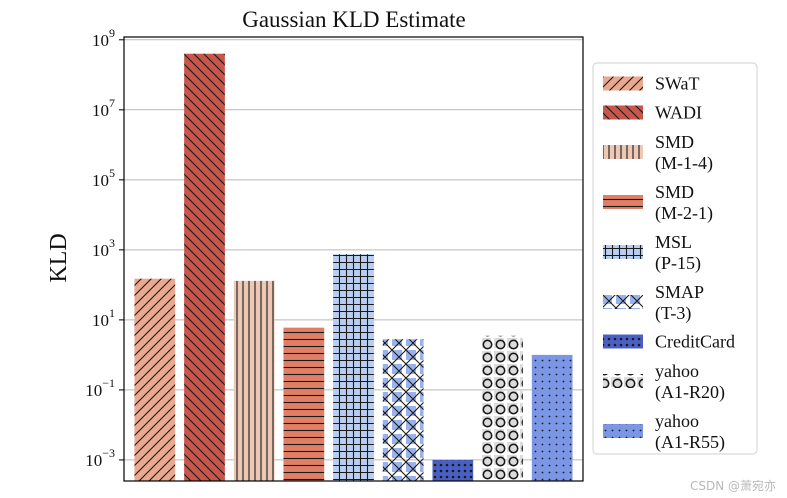 This screenshot has width=787, height=498. I want to click on legend-label: (A1-R20), so click(690, 392).